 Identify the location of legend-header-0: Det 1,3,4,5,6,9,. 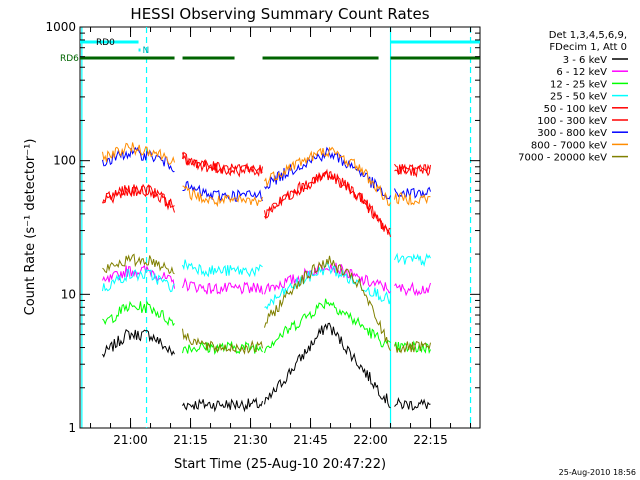
(588, 35).